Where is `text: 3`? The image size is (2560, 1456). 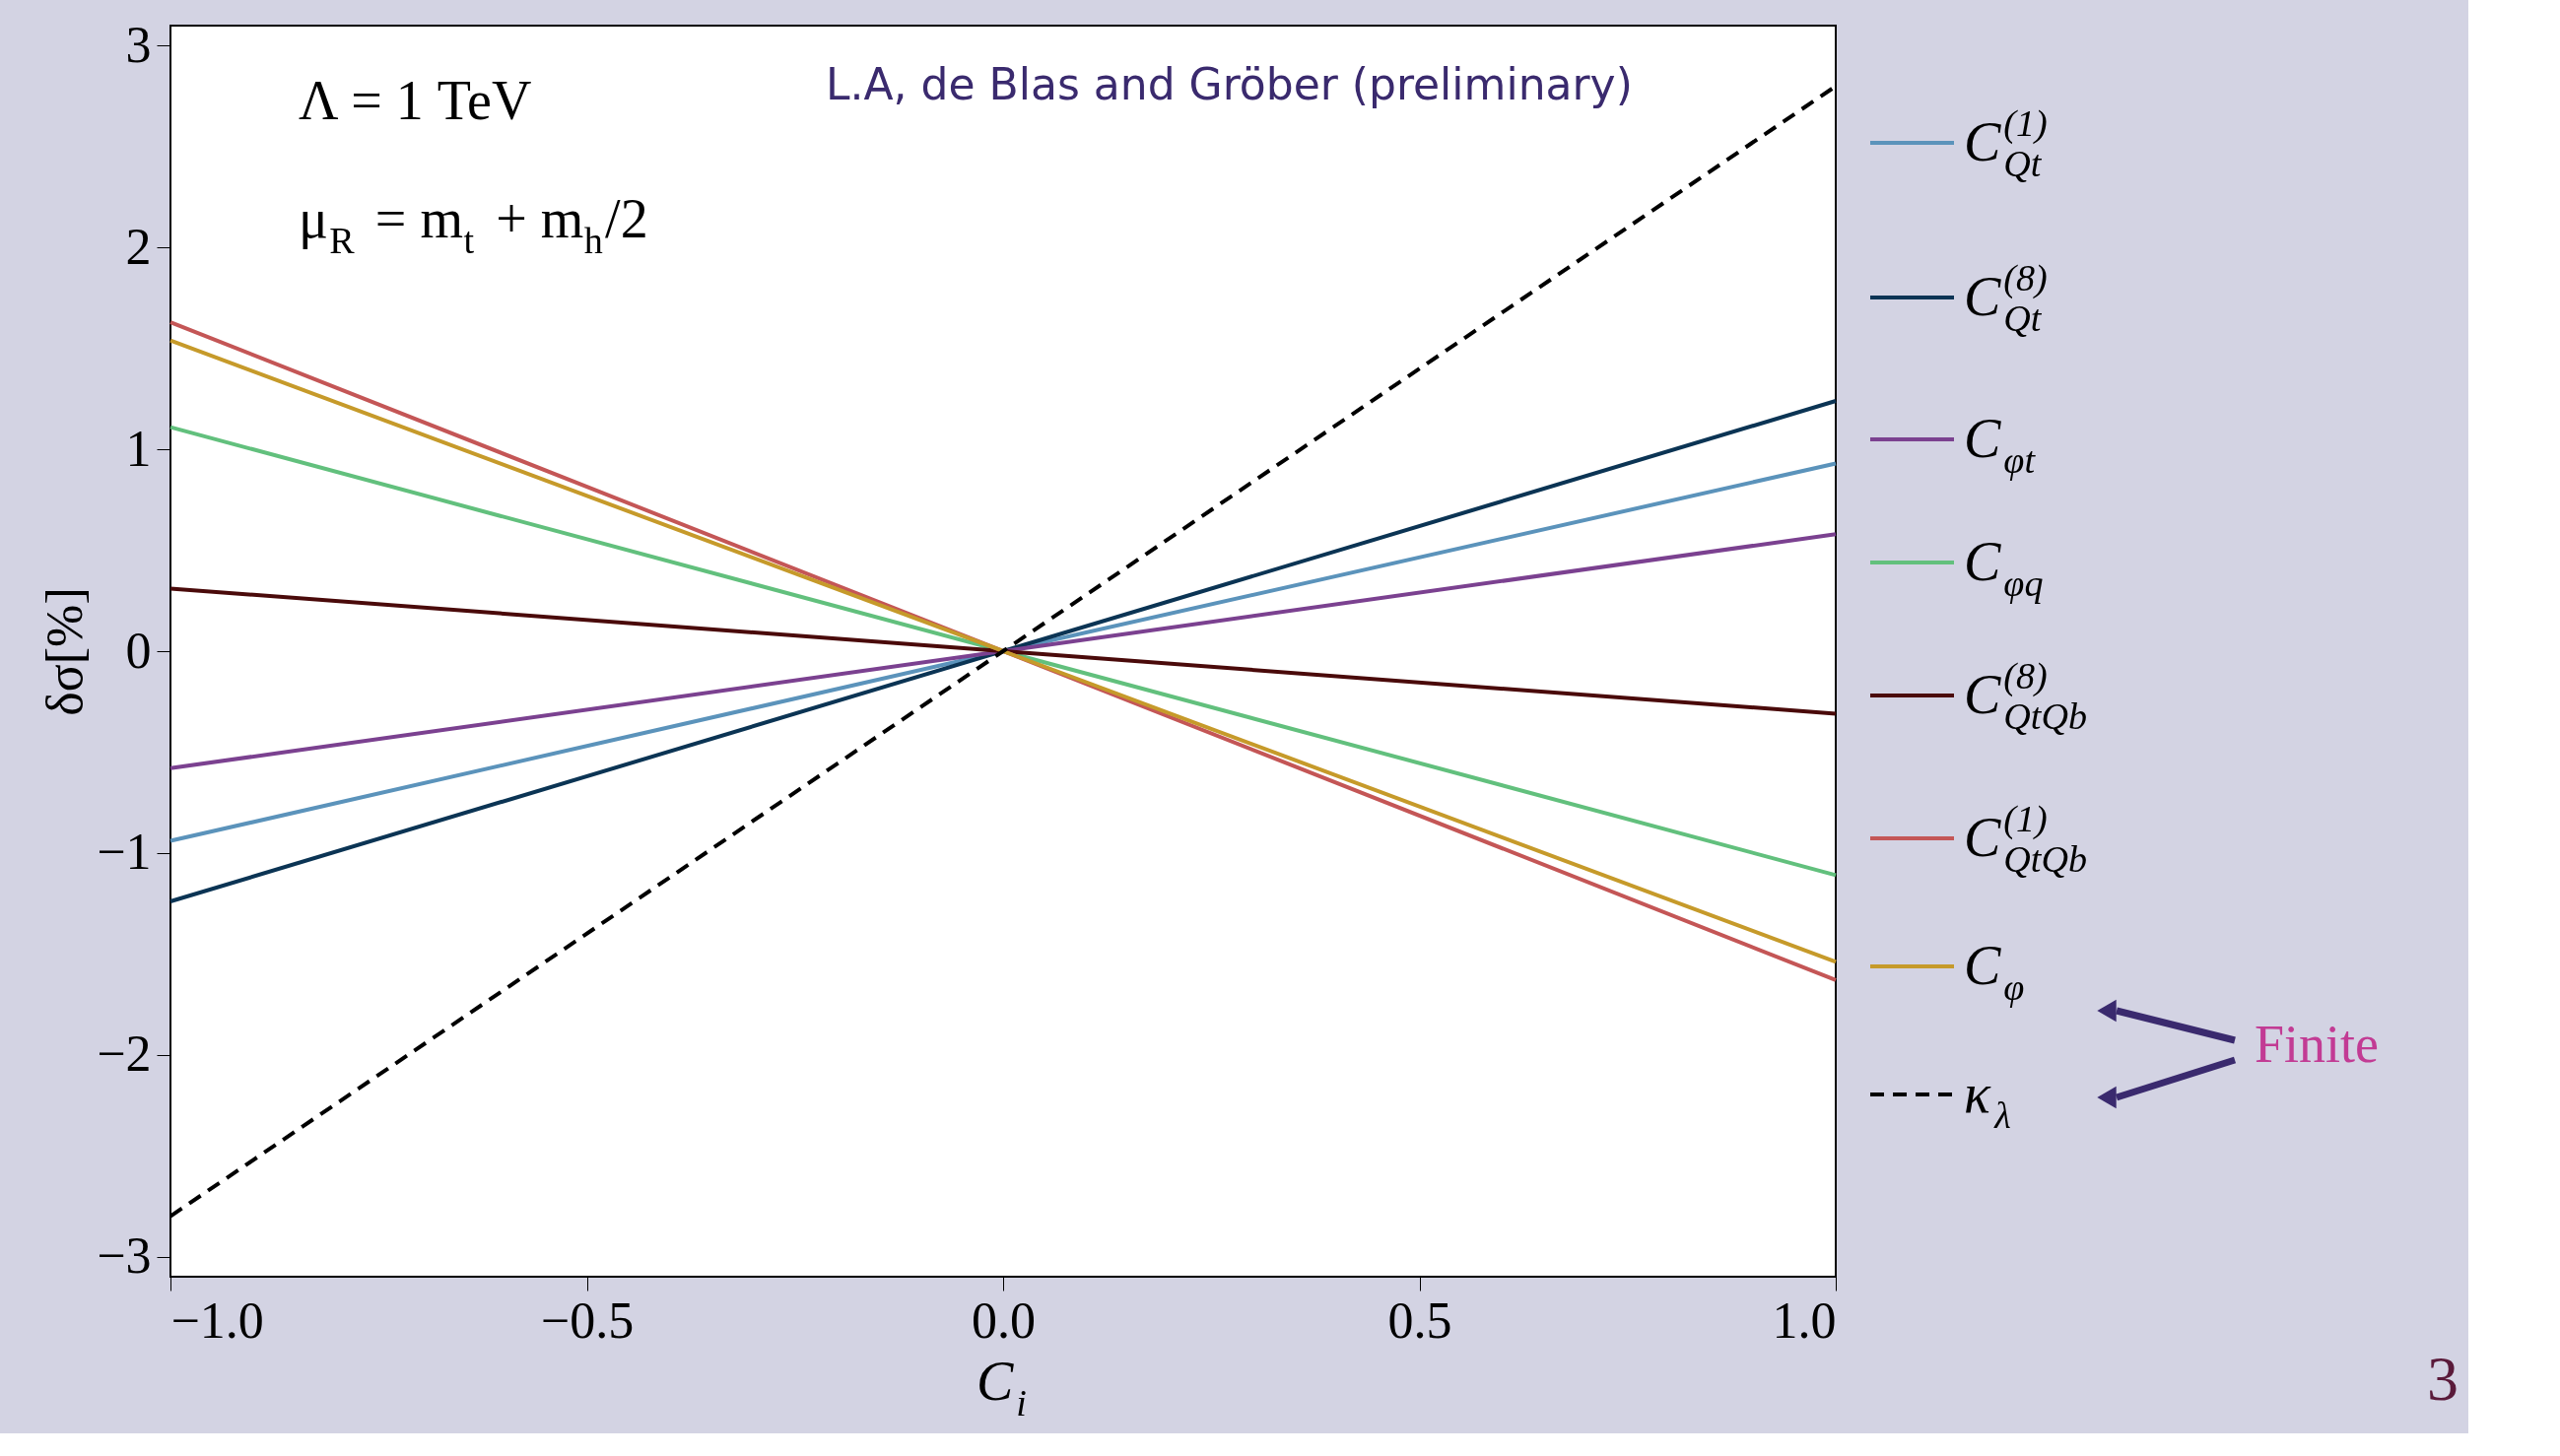
text: 3 is located at coordinates (2443, 1379).